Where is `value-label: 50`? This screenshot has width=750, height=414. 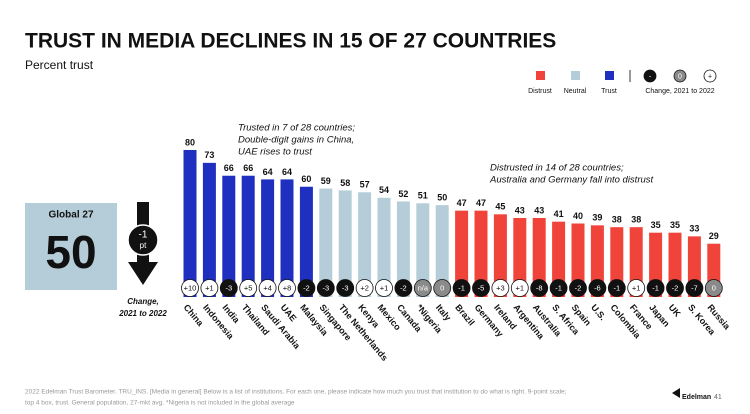
value-label: 50 is located at coordinates (442, 198).